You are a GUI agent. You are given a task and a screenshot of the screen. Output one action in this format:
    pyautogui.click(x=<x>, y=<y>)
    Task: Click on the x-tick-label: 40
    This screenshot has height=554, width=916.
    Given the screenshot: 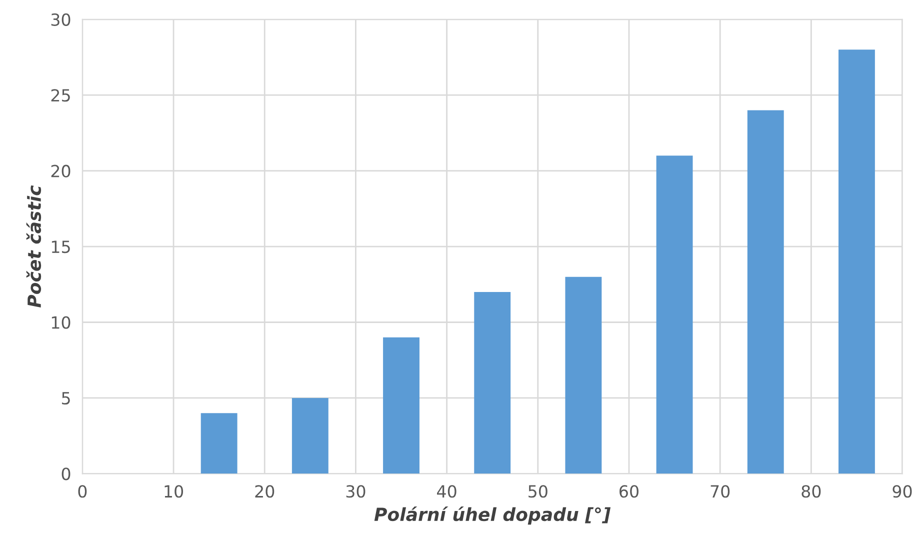 What is the action you would take?
    pyautogui.click(x=446, y=491)
    